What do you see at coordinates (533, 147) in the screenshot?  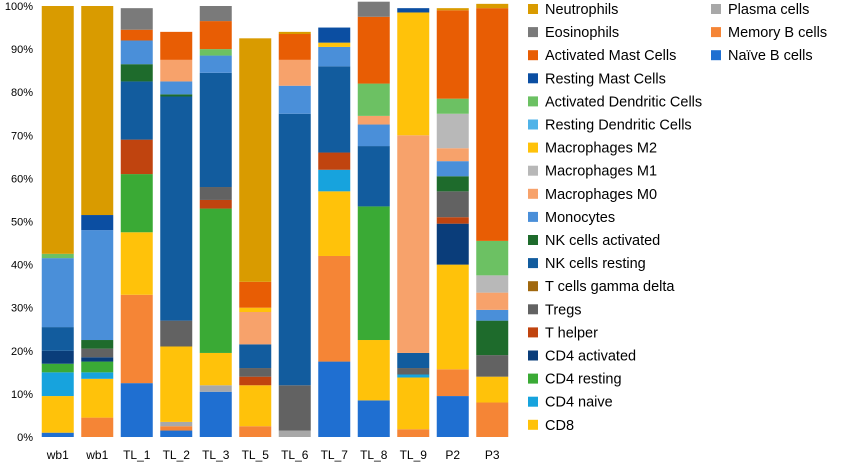 I see `legend-swatch-macrophages-m2` at bounding box center [533, 147].